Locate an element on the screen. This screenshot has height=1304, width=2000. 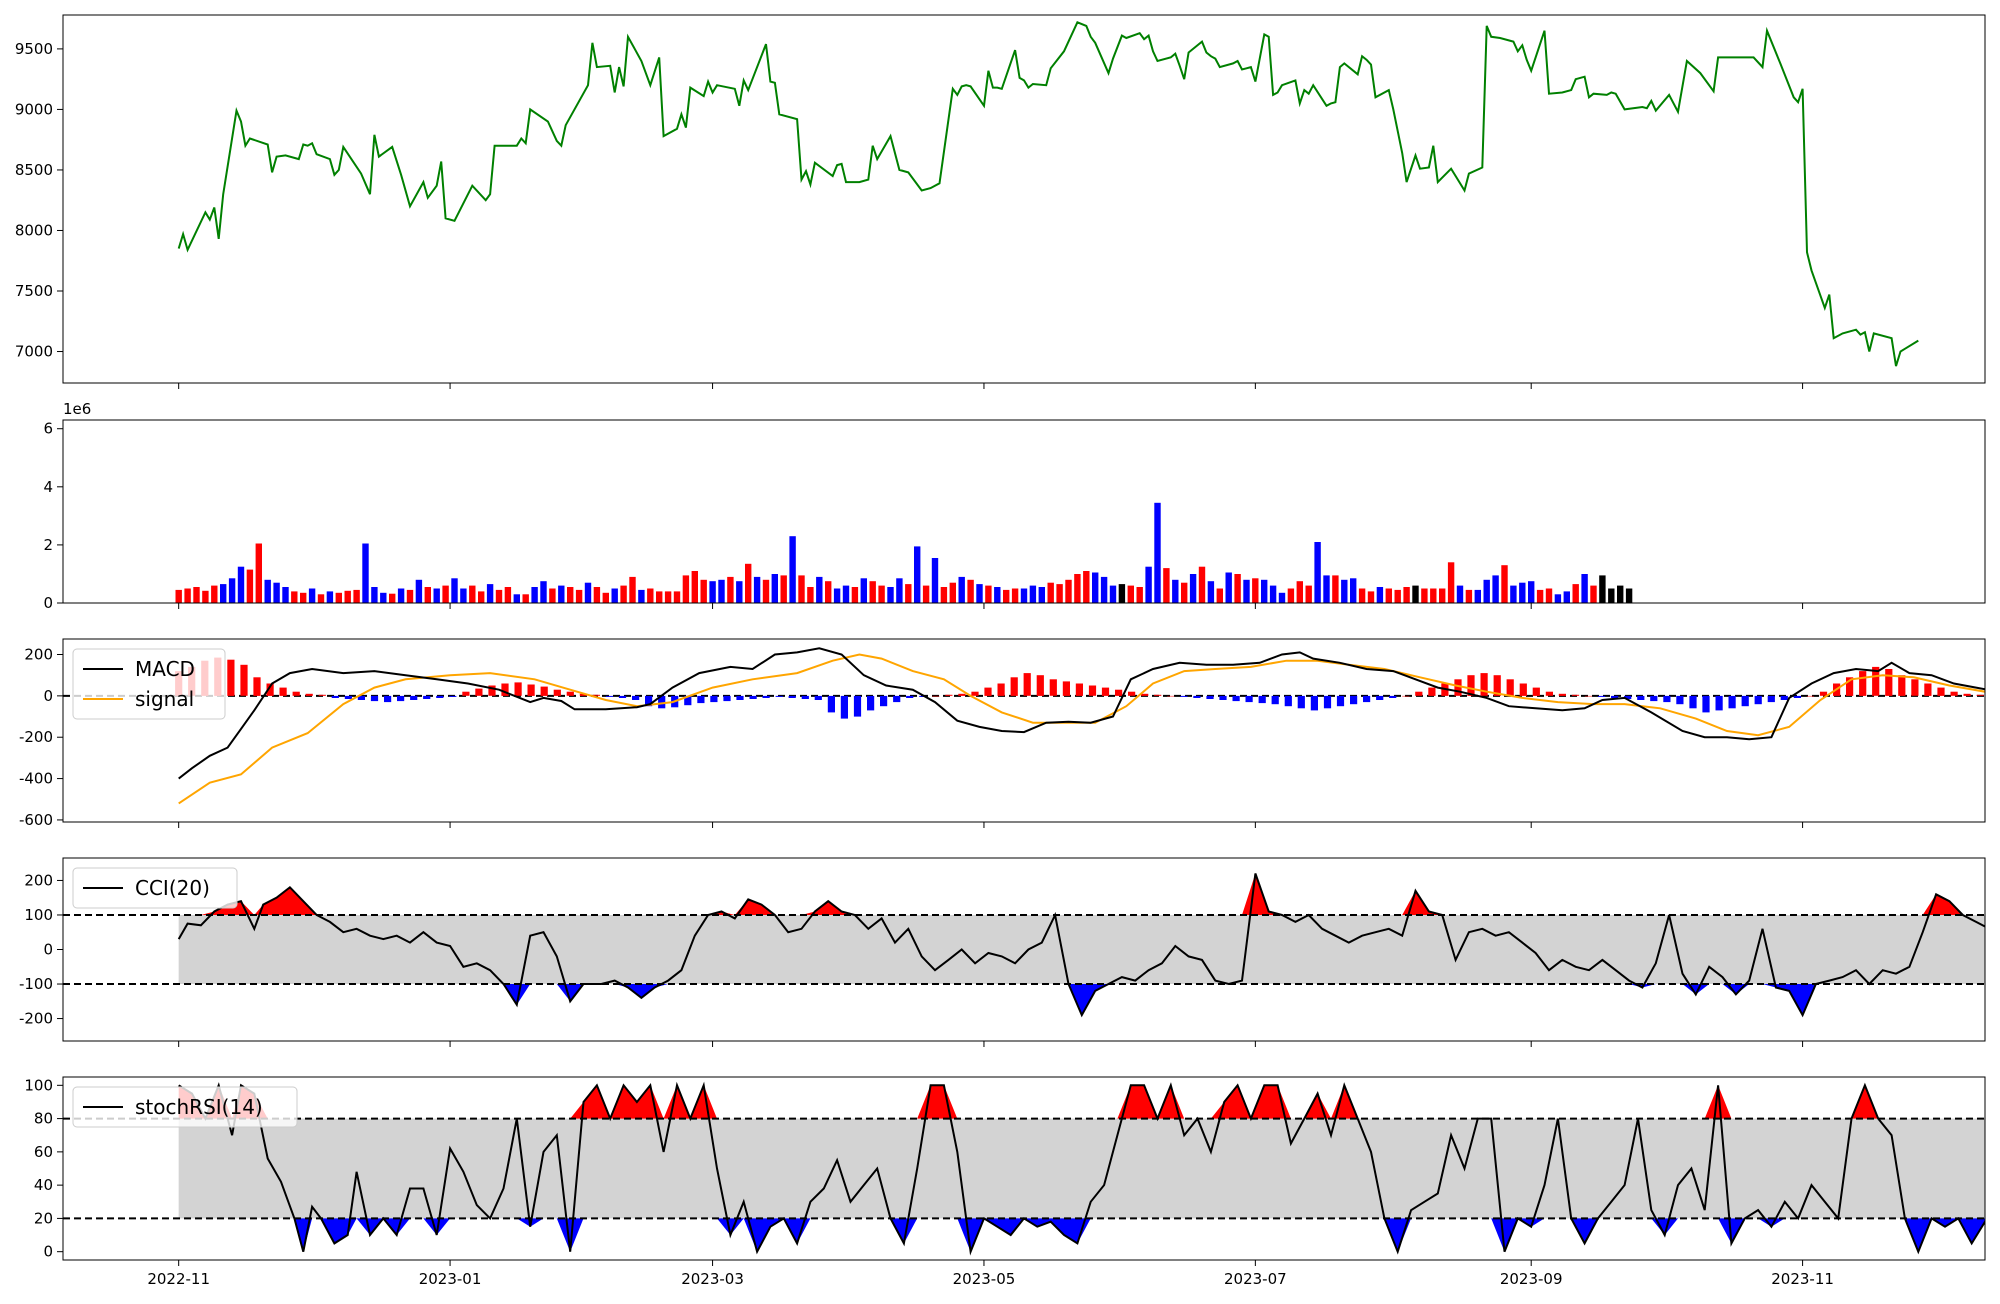
volume-ytick-label: 4 is located at coordinates (48, 487).